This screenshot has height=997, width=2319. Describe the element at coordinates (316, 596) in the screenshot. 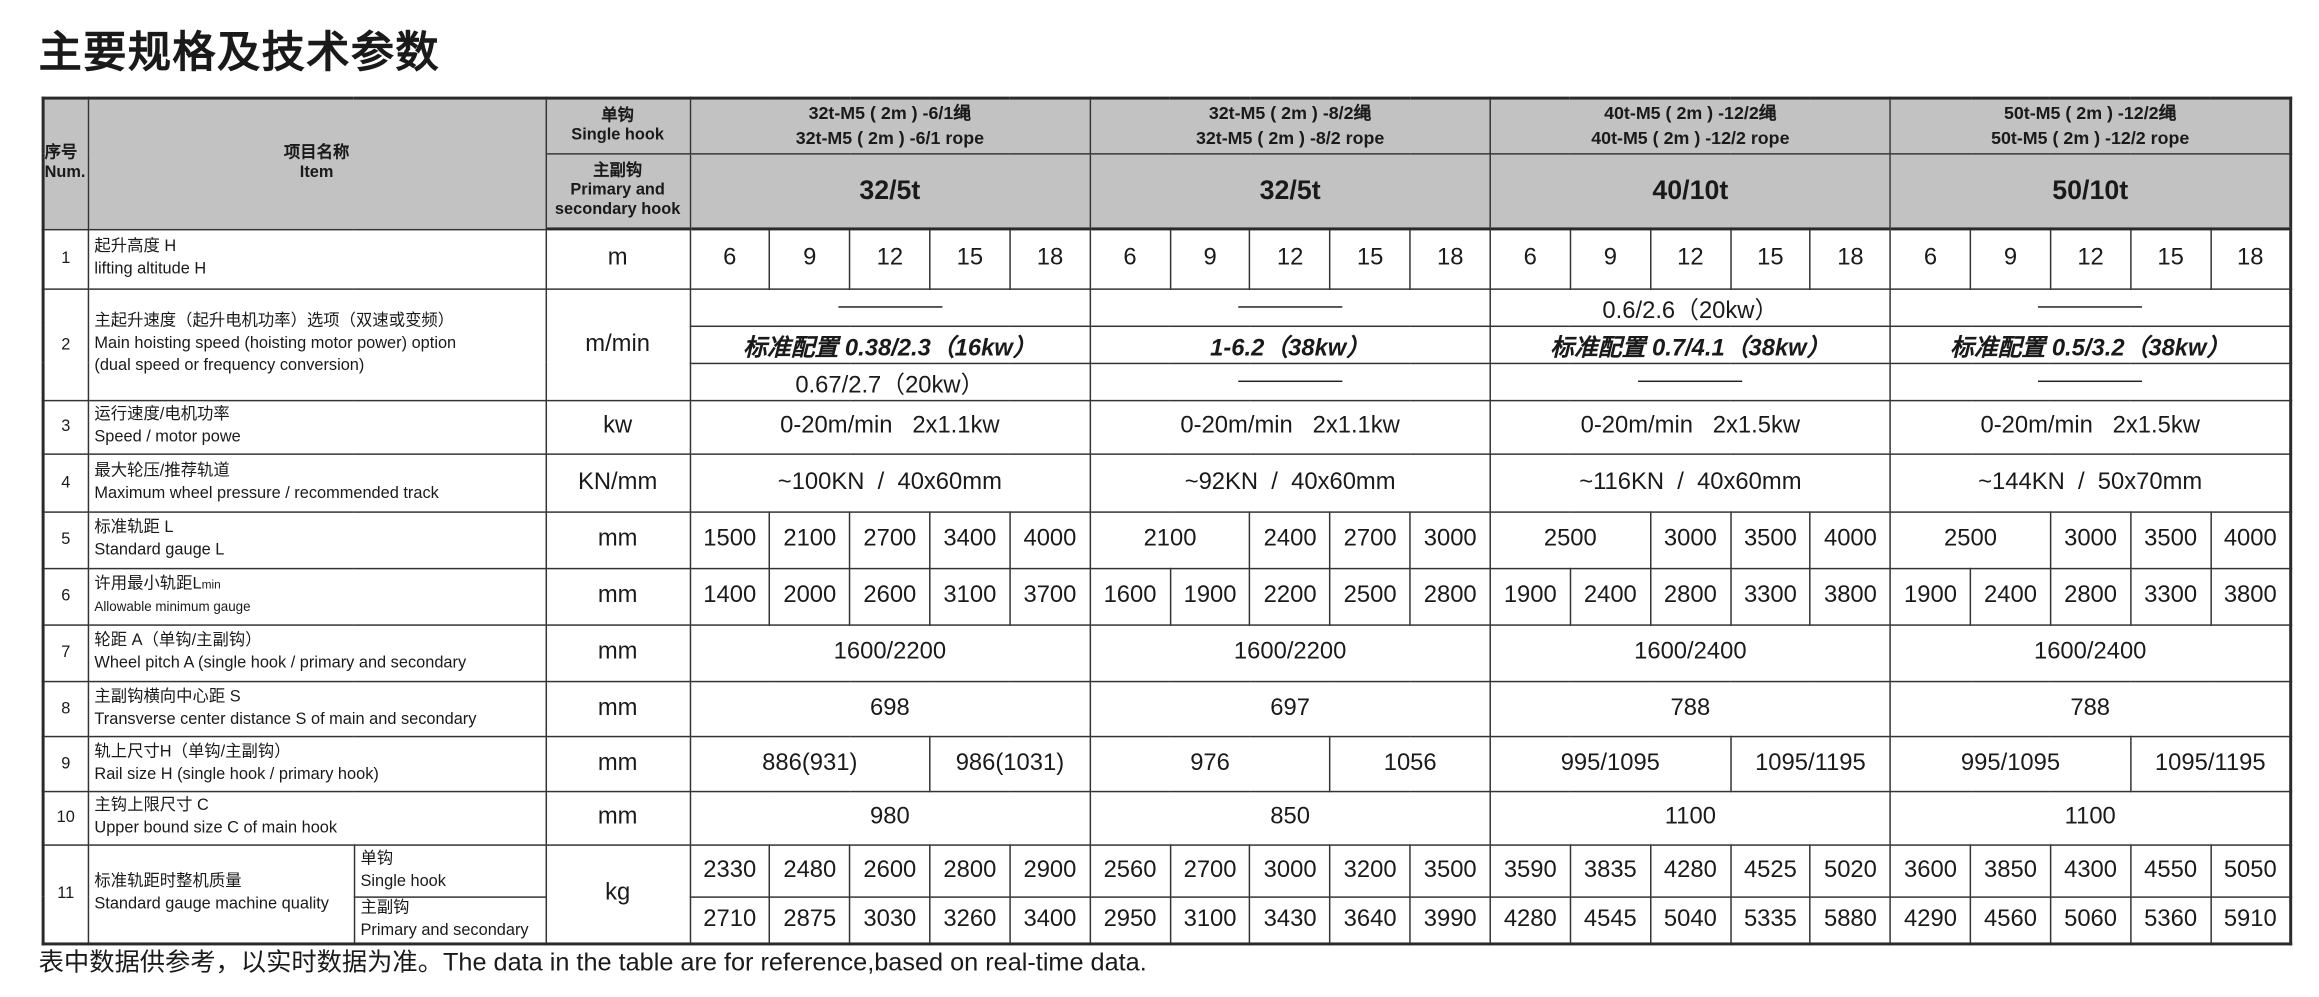

I see `row-item: 许用最小轨距Lmin Allowable minimum gauge` at that location.